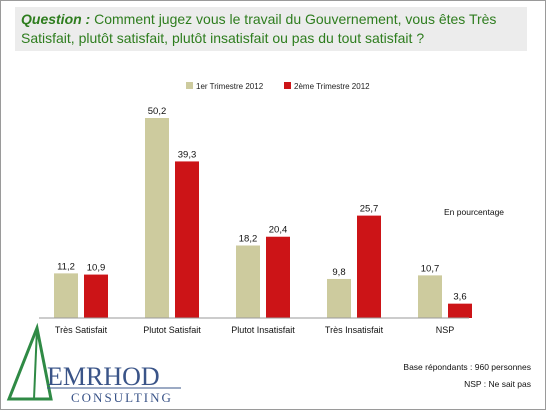 Image resolution: width=546 pixels, height=410 pixels. Describe the element at coordinates (35, 363) in the screenshot. I see `logo-triangle-inner` at that location.